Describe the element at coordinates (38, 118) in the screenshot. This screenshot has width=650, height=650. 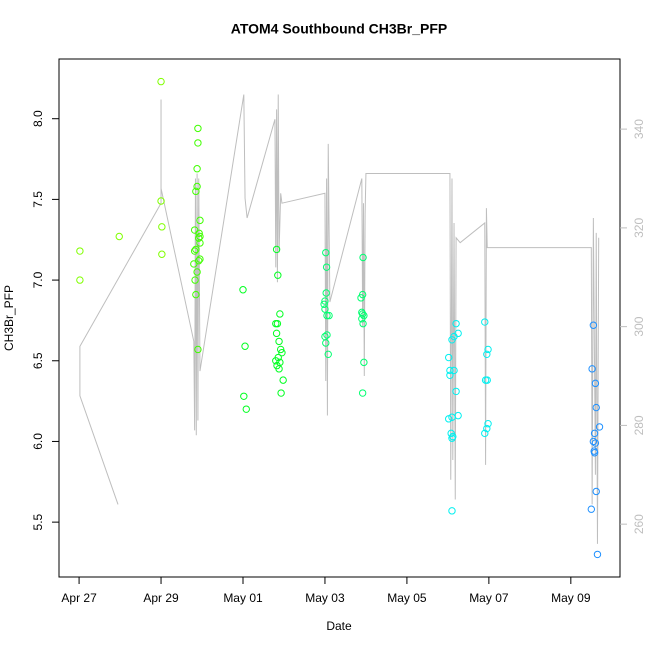
I see `y-tick-label: 8.0` at that location.